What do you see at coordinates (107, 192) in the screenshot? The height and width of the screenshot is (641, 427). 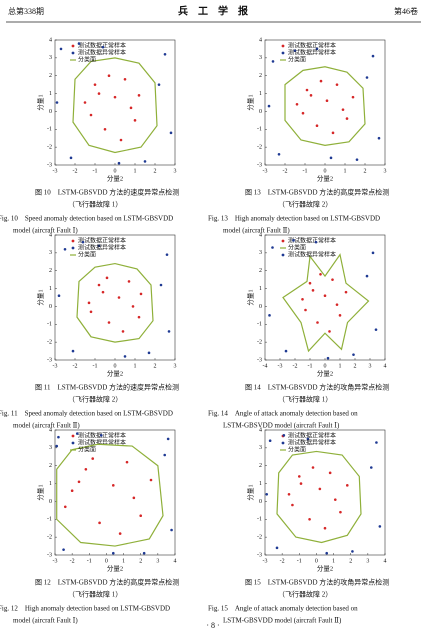 I see `figure-caption: 图 10 LSTM-GBSVDD 方法的速度异常点检测` at bounding box center [107, 192].